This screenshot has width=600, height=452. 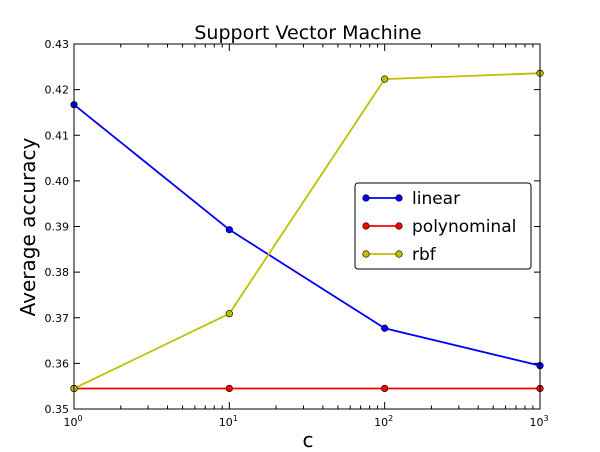 I want to click on x-axis-label: c, so click(x=308, y=440).